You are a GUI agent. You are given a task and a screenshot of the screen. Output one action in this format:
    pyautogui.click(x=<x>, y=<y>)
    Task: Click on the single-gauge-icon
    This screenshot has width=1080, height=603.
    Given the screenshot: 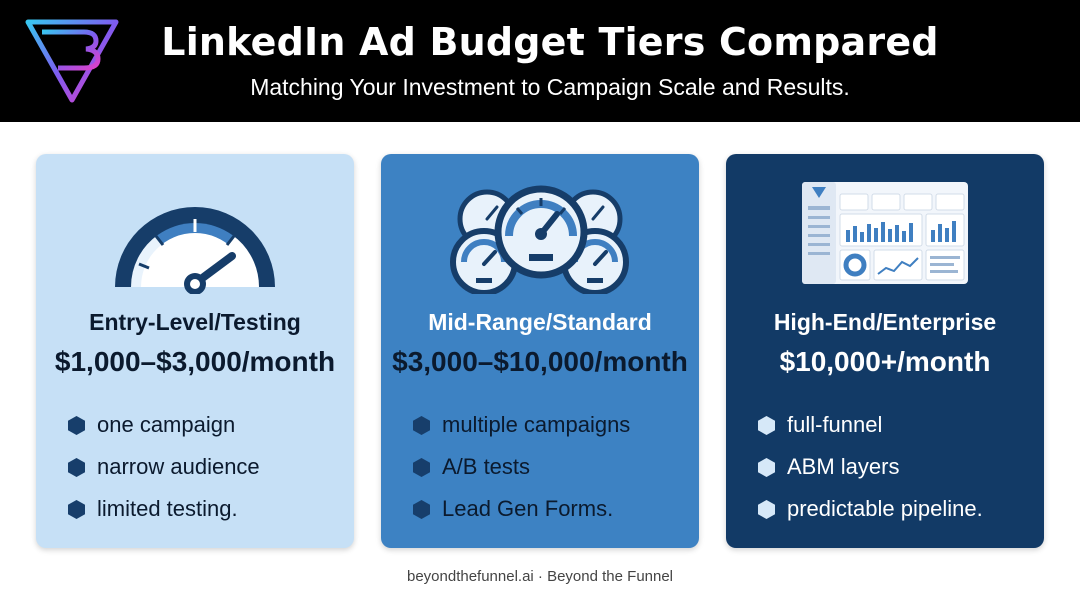 What is the action you would take?
    pyautogui.click(x=195, y=250)
    